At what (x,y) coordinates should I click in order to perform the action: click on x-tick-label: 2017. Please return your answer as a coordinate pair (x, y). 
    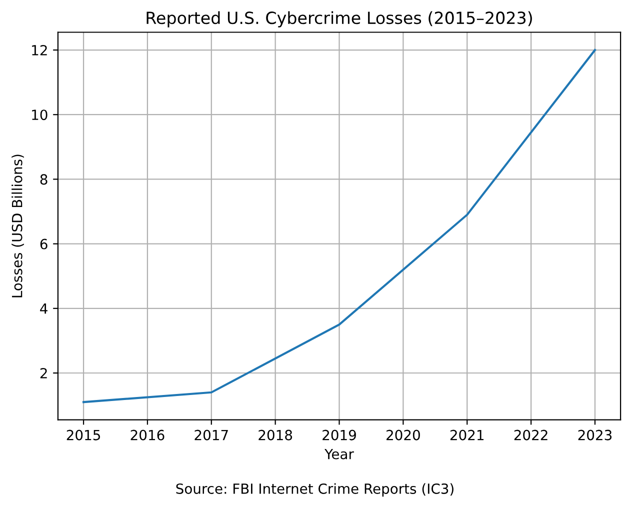
    Looking at the image, I should click on (211, 435).